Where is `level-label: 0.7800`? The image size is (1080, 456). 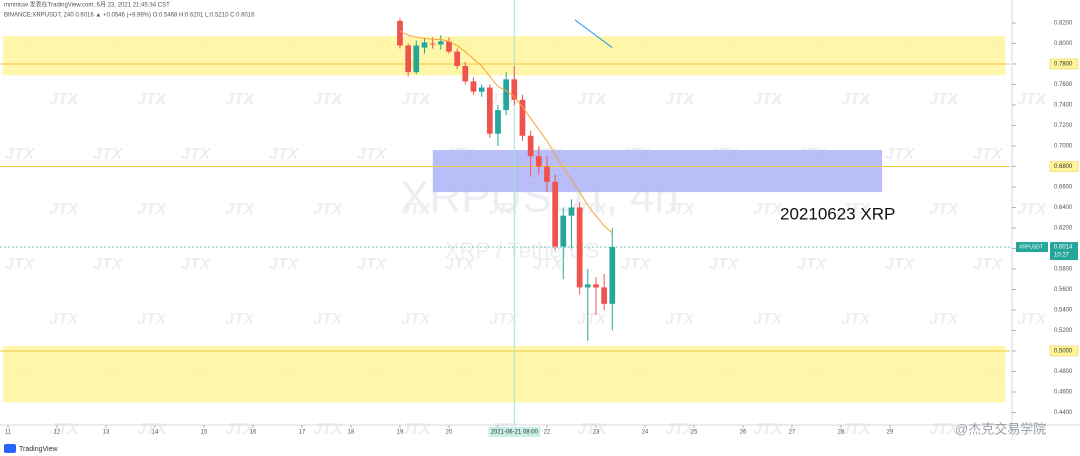 level-label: 0.7800 is located at coordinates (1063, 65).